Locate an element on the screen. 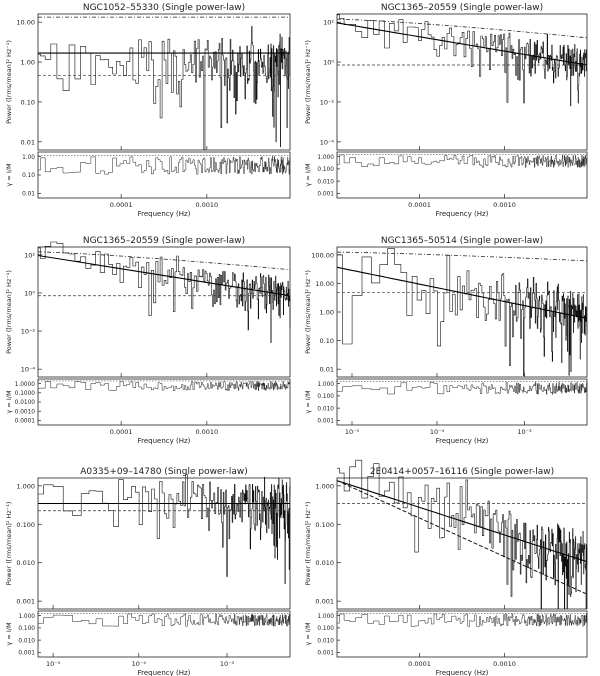 This screenshot has height=676, width=600. panel-title: NGC1052–55330 (Single power-law) is located at coordinates (164, 8).